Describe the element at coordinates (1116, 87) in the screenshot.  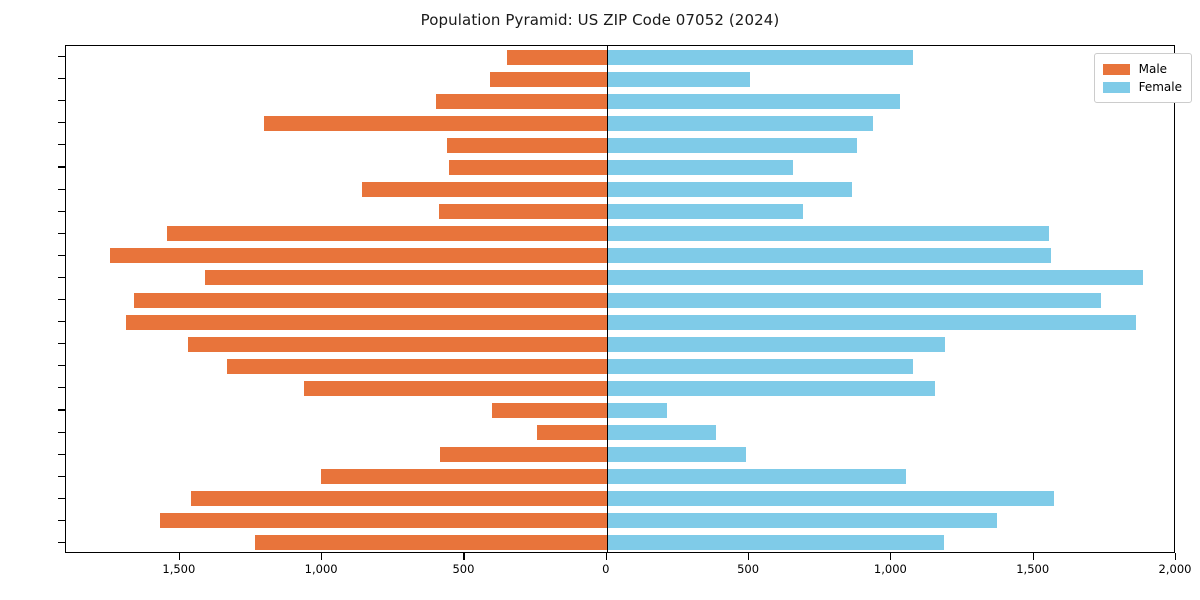
I see `legend-swatch-female` at that location.